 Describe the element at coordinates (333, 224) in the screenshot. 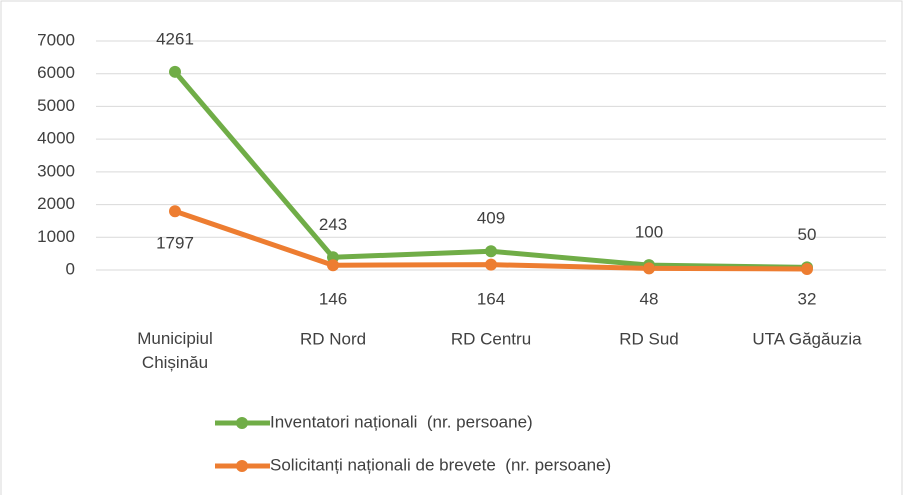

I see `data-label: 243` at that location.